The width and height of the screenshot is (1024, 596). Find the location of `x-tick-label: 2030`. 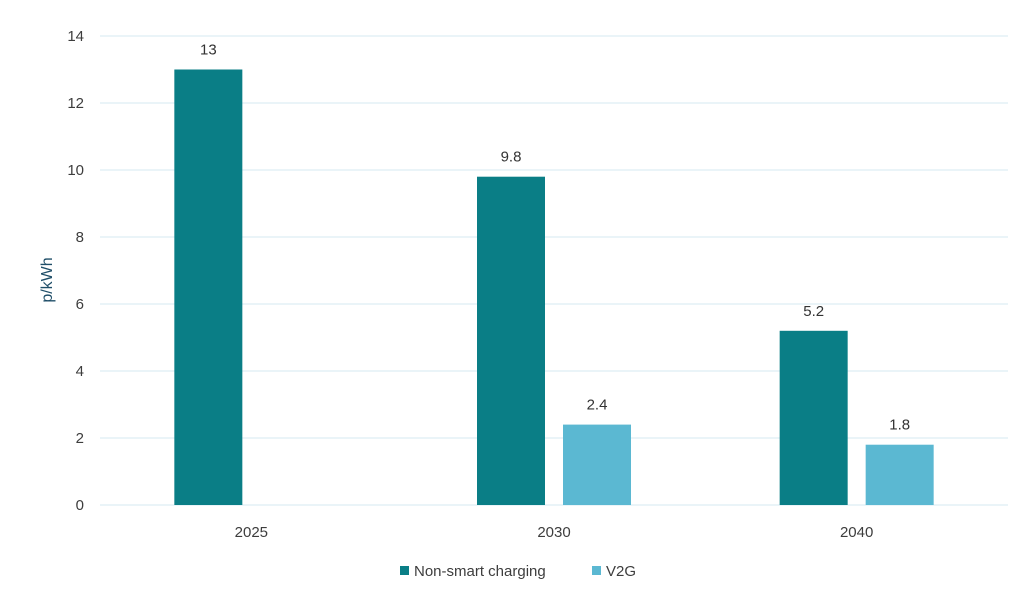

x-tick-label: 2030 is located at coordinates (553, 532).